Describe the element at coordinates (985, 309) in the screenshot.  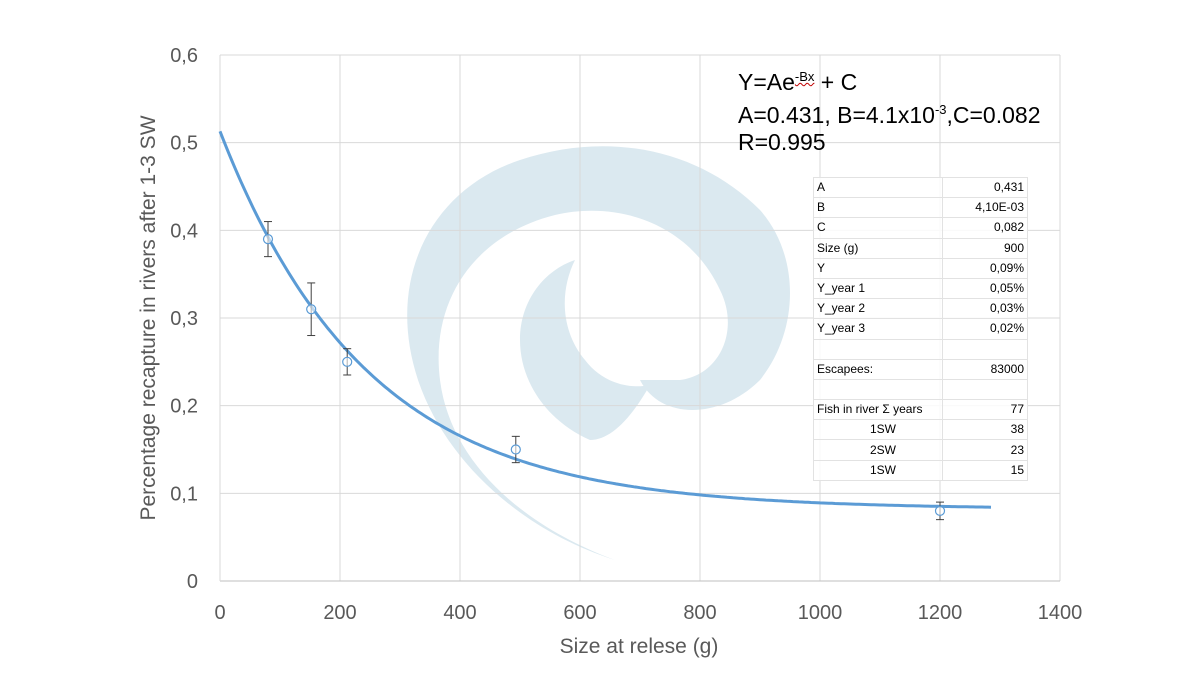
I see `table-cell-value: 0,03%` at that location.